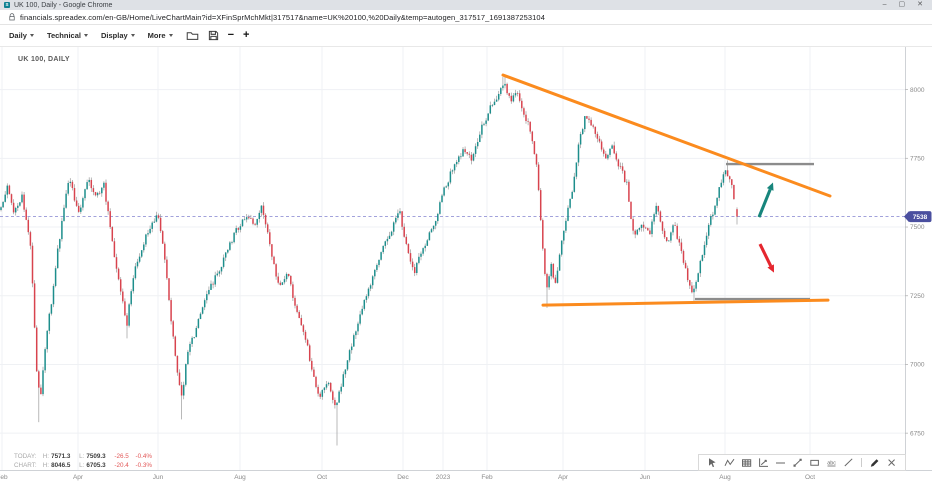 The image size is (932, 486). I want to click on chart-symbol-label: UK 100, DAILY, so click(44, 59).